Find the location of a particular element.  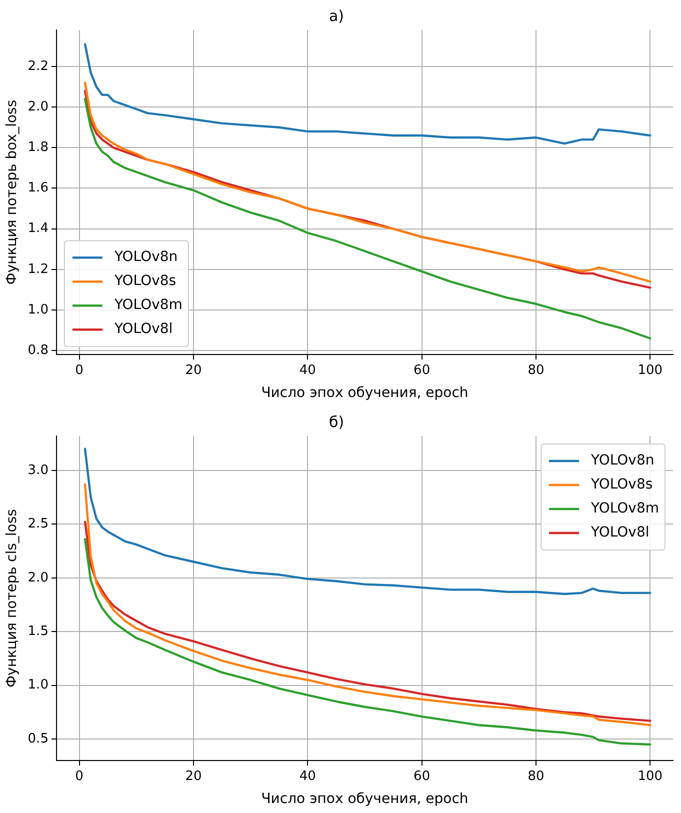

y-tick-label: 1.4 is located at coordinates (38, 228).